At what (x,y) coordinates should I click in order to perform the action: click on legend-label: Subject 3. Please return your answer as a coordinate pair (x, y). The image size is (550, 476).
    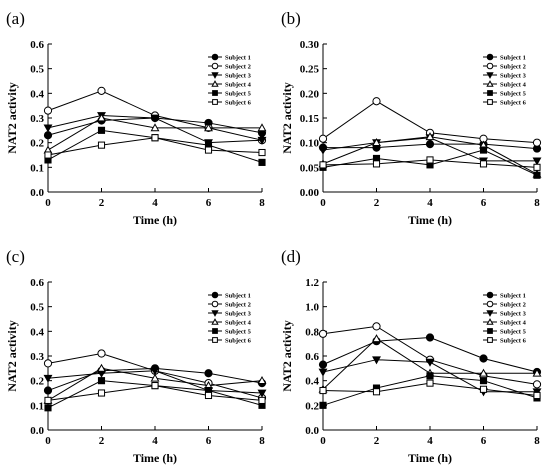
    Looking at the image, I should click on (513, 314).